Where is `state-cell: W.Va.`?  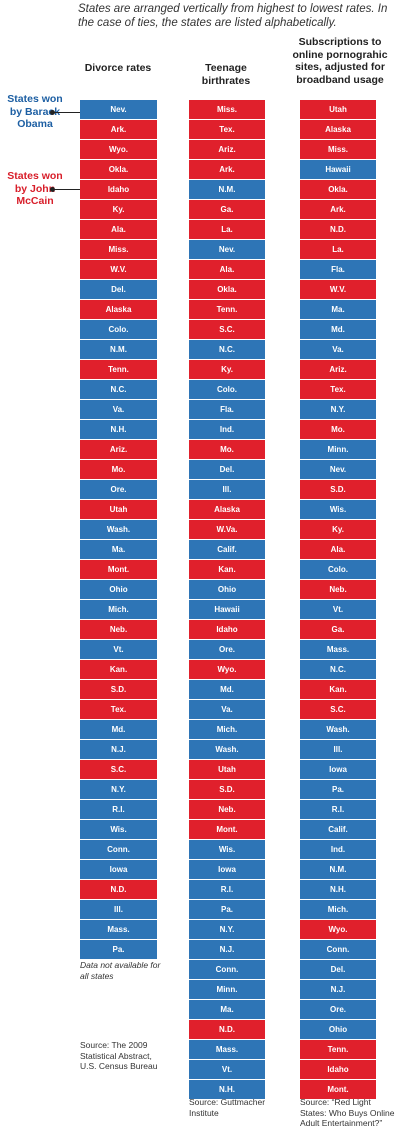 state-cell: W.Va. is located at coordinates (227, 530).